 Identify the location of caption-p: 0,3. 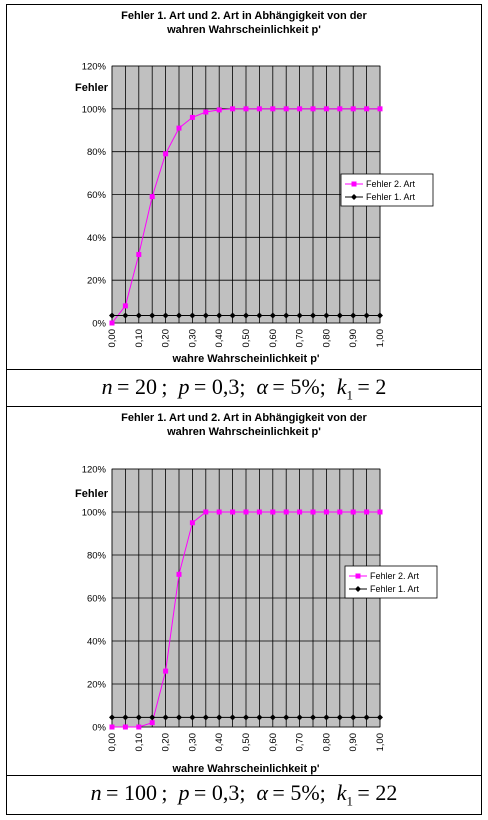
(225, 386).